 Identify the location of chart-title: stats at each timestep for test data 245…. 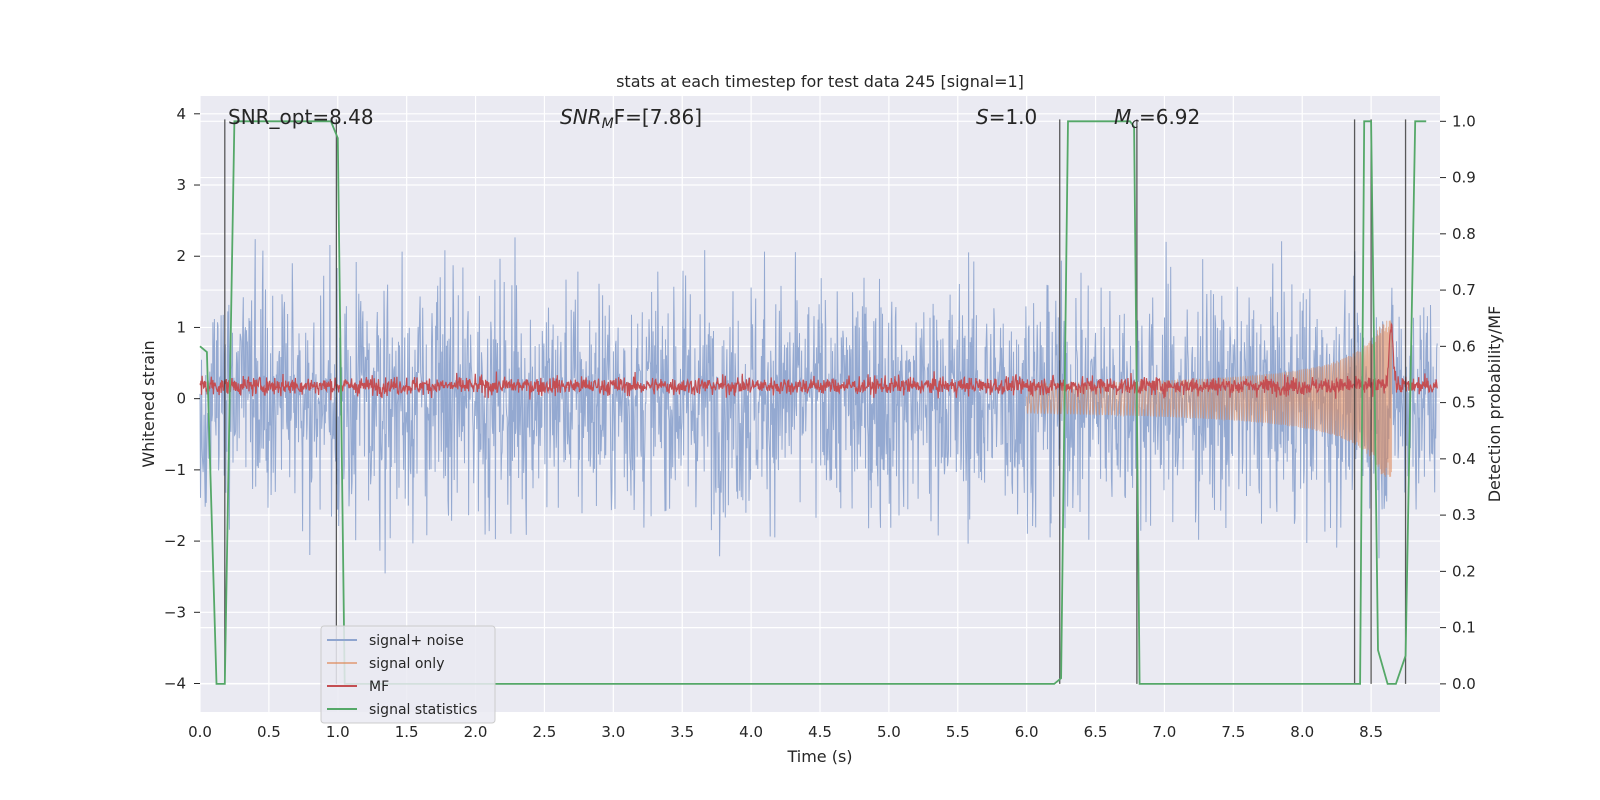
(820, 81).